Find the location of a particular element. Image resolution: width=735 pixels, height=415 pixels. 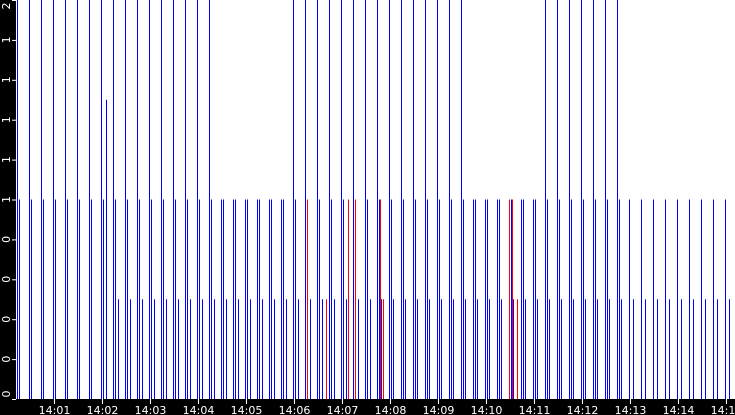

x-tick-label: 14:08 is located at coordinates (391, 409).